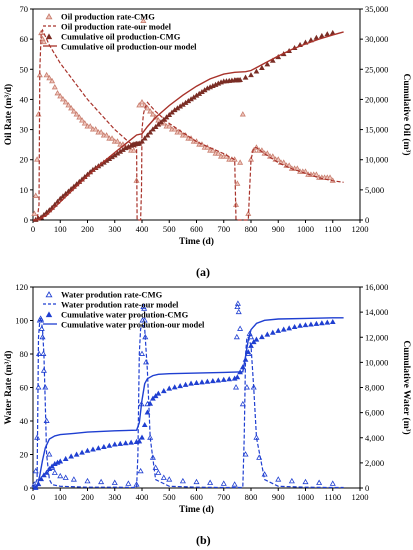 The width and height of the screenshot is (413, 550). What do you see at coordinates (376, 362) in the screenshot?
I see `y-right-tick-label: 10,000` at bounding box center [376, 362].